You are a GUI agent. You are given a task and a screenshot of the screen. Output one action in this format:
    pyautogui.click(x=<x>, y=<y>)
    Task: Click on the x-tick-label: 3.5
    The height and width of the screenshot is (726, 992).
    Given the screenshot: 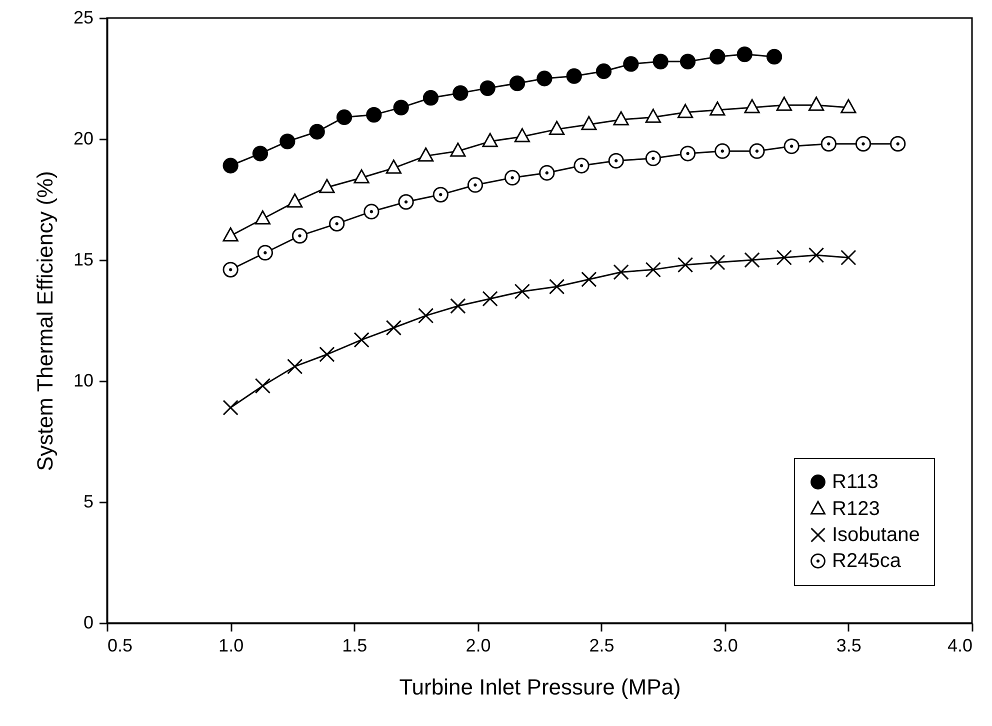 What is the action you would take?
    pyautogui.click(x=849, y=646)
    